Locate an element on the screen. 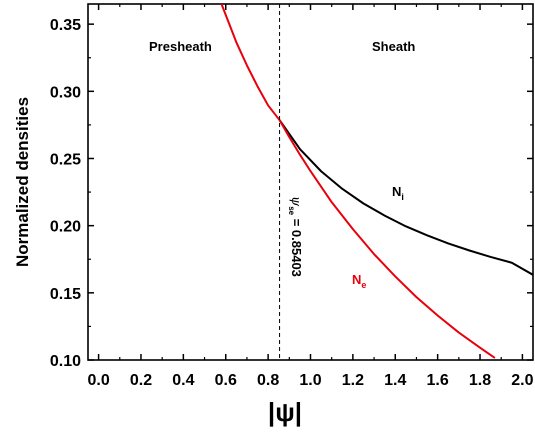  x-tick-label: 0.4 is located at coordinates (183, 380).